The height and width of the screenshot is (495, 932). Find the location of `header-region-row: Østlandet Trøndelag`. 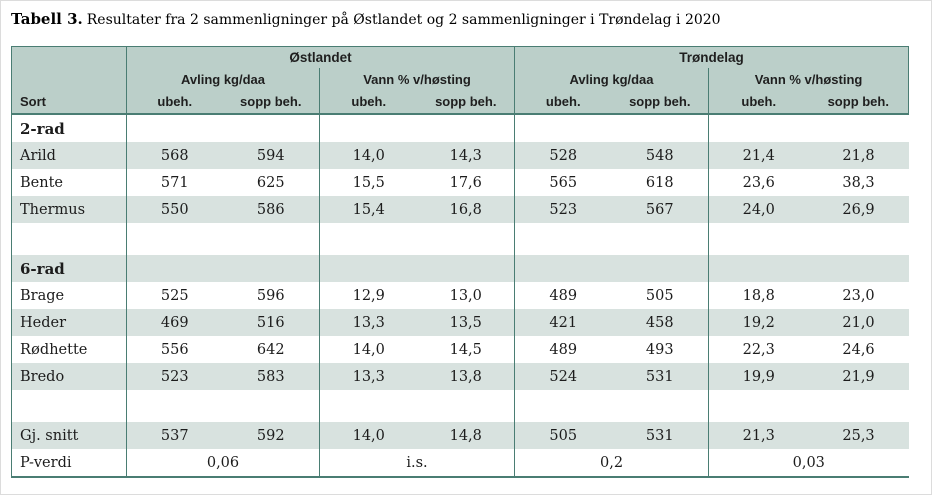

header-region-row: Østlandet Trøndelag is located at coordinates (460, 57).